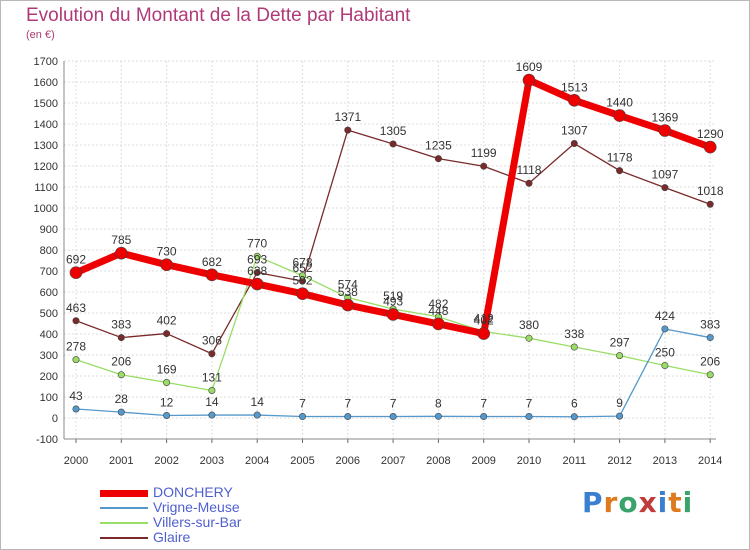  I want to click on y-tick-label: 400, so click(49, 335).